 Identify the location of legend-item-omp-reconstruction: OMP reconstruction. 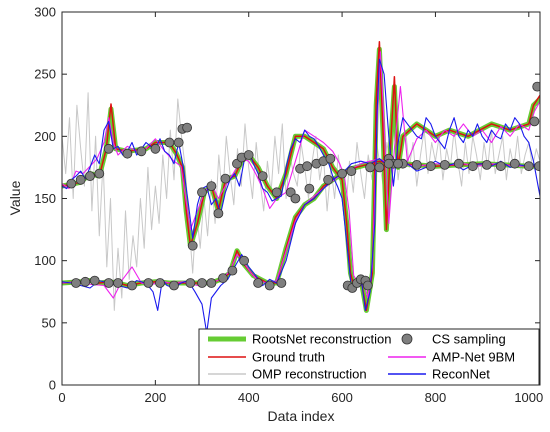
(287, 374).